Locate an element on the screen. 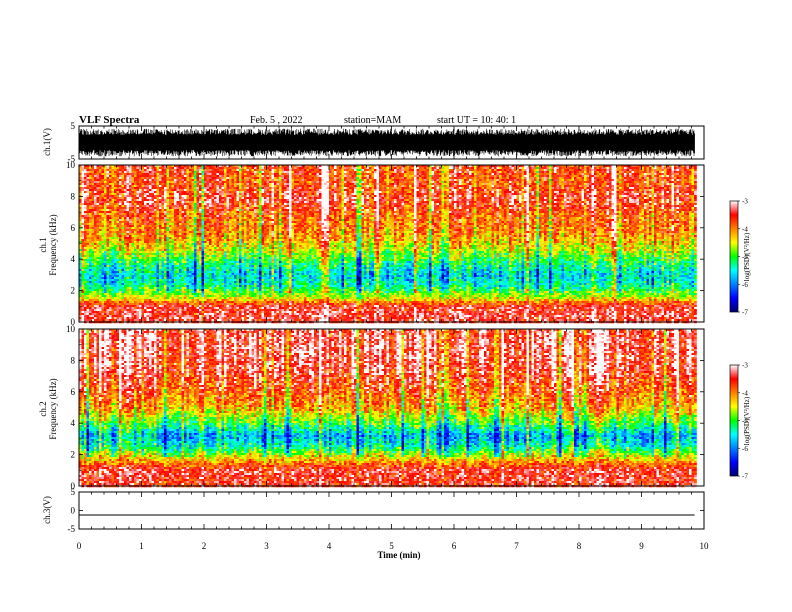  x-tick-label: 3 is located at coordinates (266, 546).